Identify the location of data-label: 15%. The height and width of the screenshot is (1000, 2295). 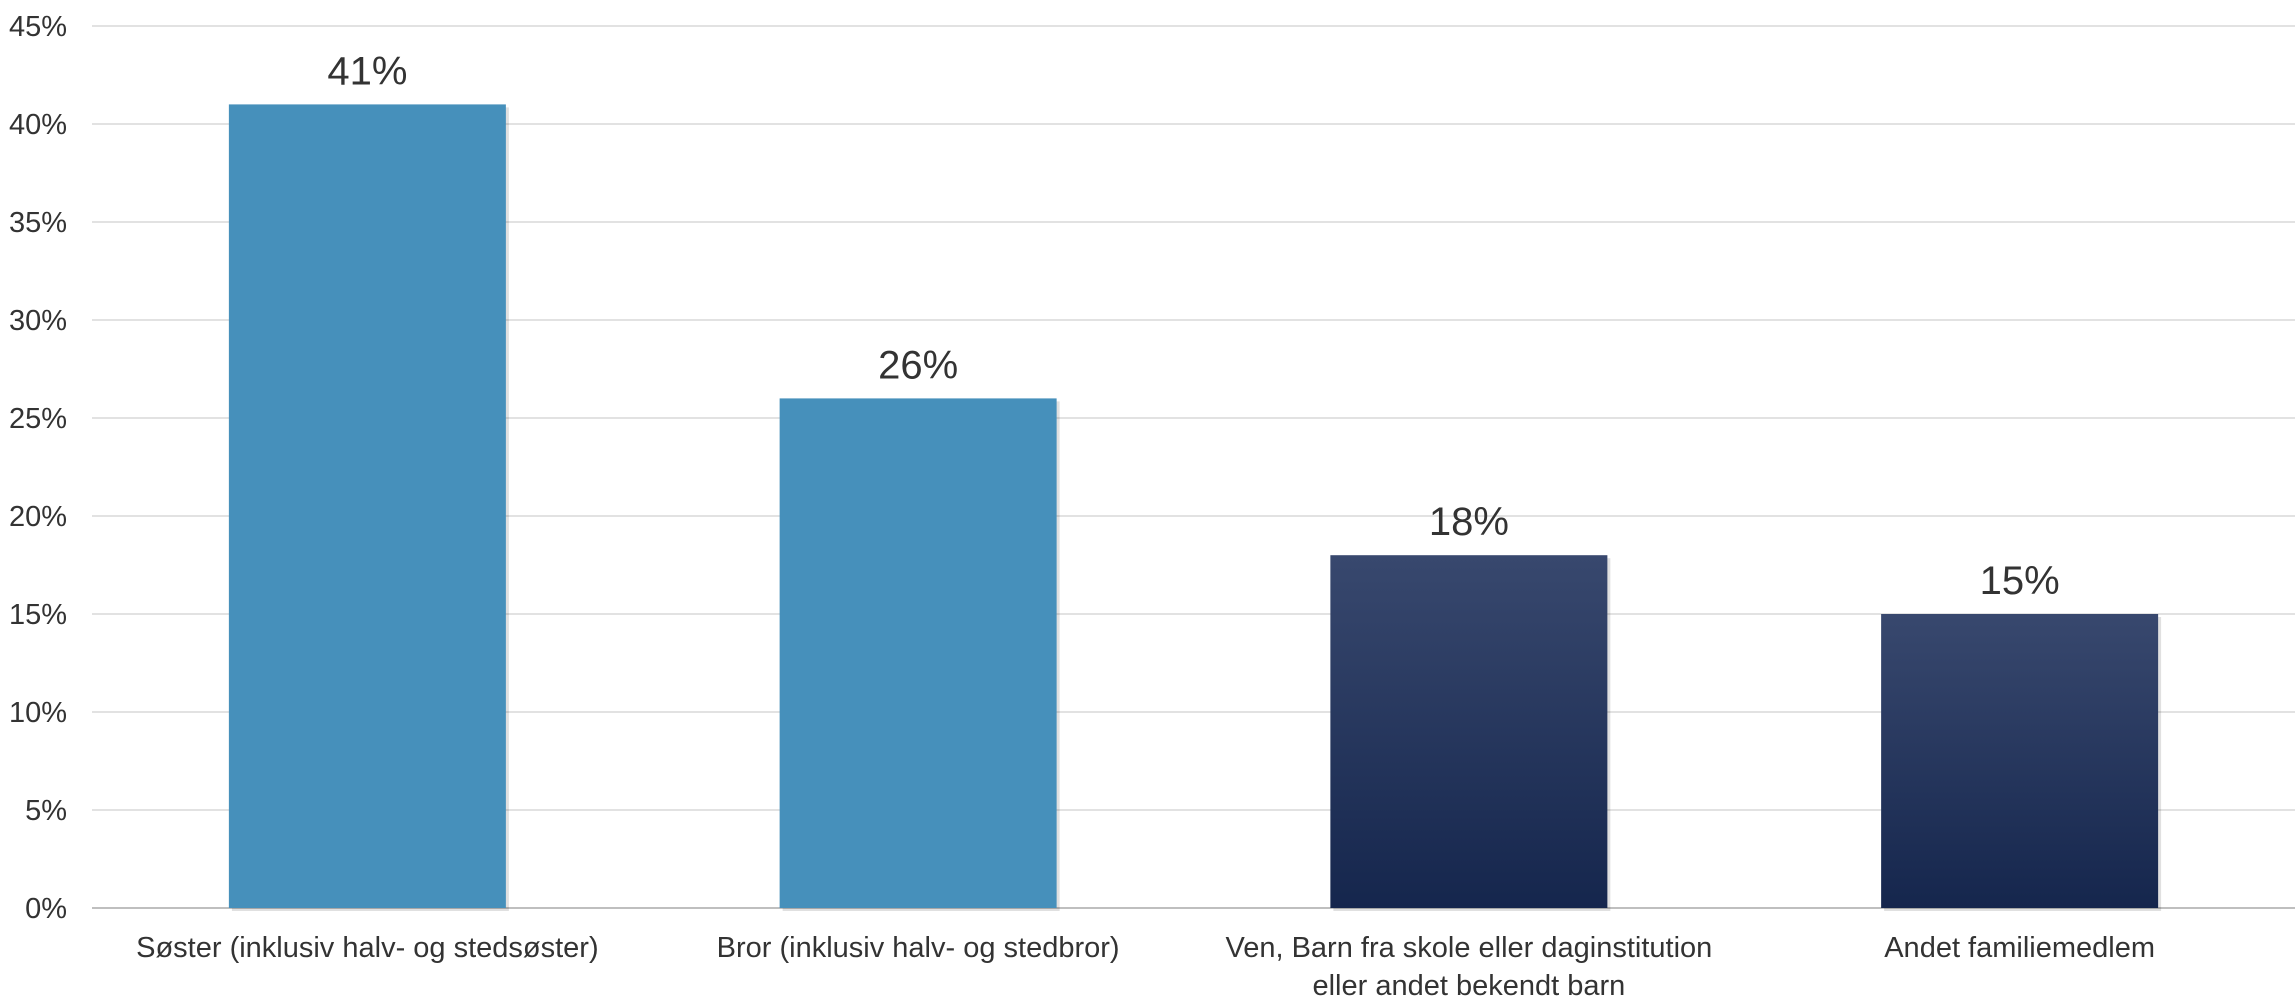
(2020, 581).